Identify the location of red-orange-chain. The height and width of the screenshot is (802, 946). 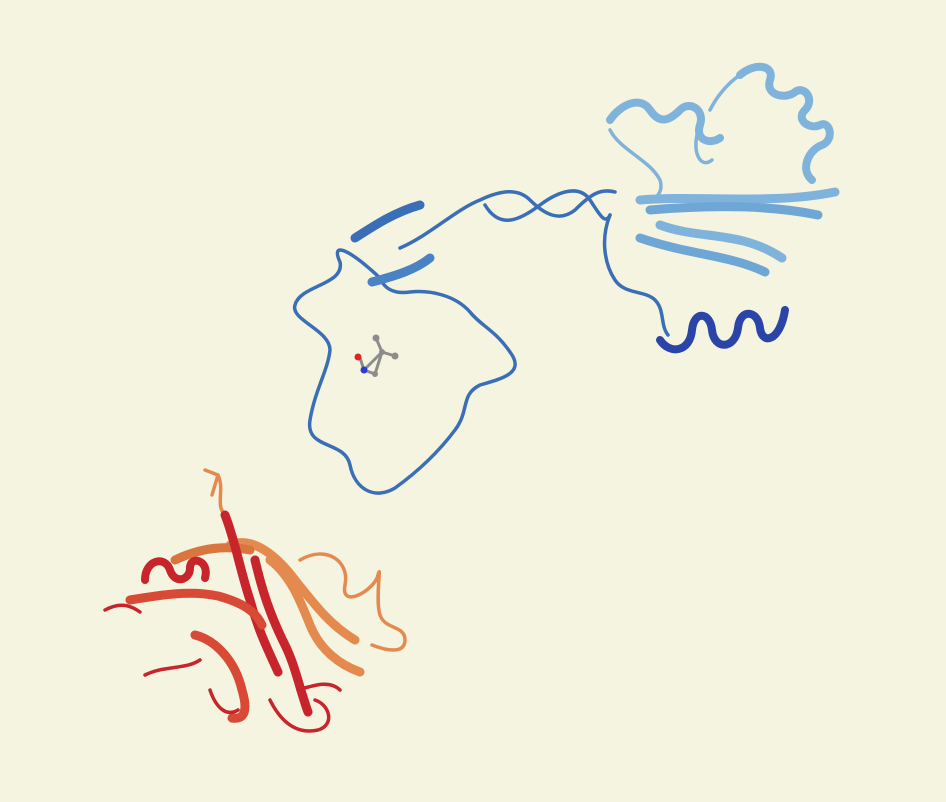
(255, 600).